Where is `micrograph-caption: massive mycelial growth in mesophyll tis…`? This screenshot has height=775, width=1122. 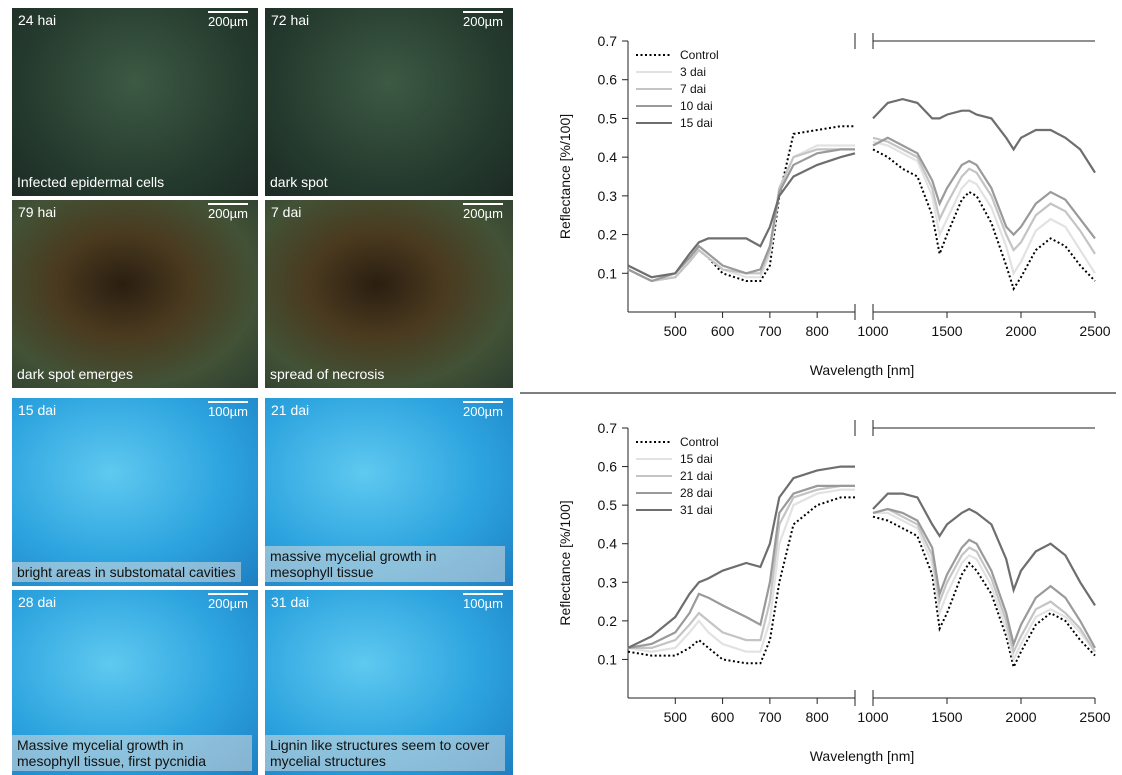 micrograph-caption: massive mycelial growth in mesophyll tis… is located at coordinates (385, 564).